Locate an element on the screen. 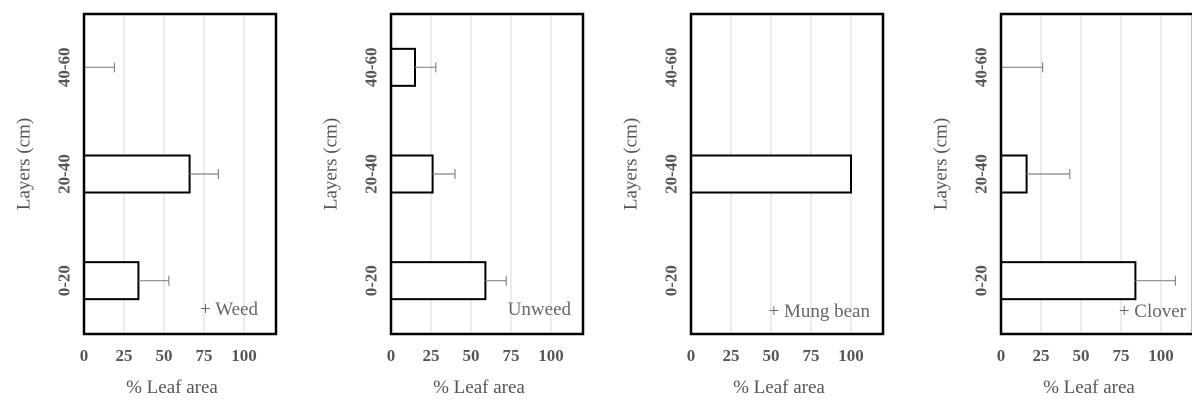 The height and width of the screenshot is (401, 1192). treatment-label: + Clover is located at coordinates (1153, 311).